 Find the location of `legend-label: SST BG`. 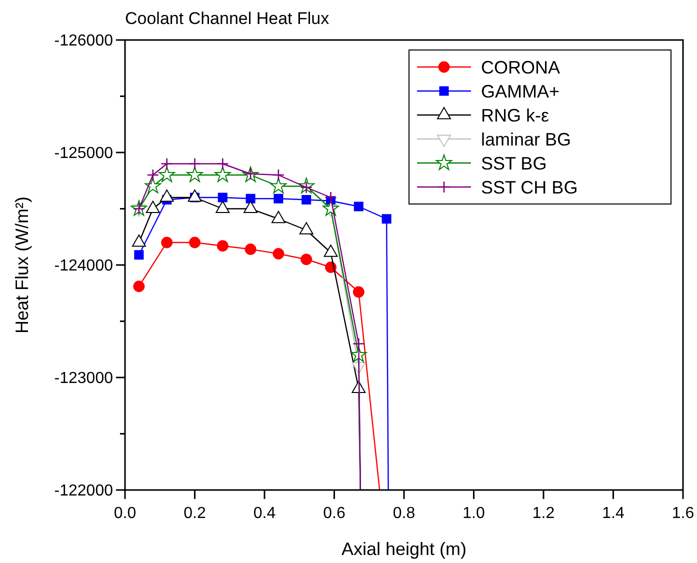

legend-label: SST BG is located at coordinates (514, 163).